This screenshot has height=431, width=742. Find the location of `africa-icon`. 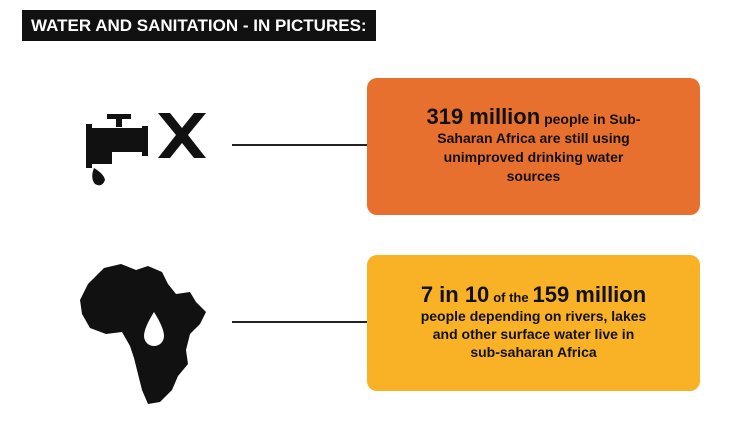

africa-icon is located at coordinates (143, 334).